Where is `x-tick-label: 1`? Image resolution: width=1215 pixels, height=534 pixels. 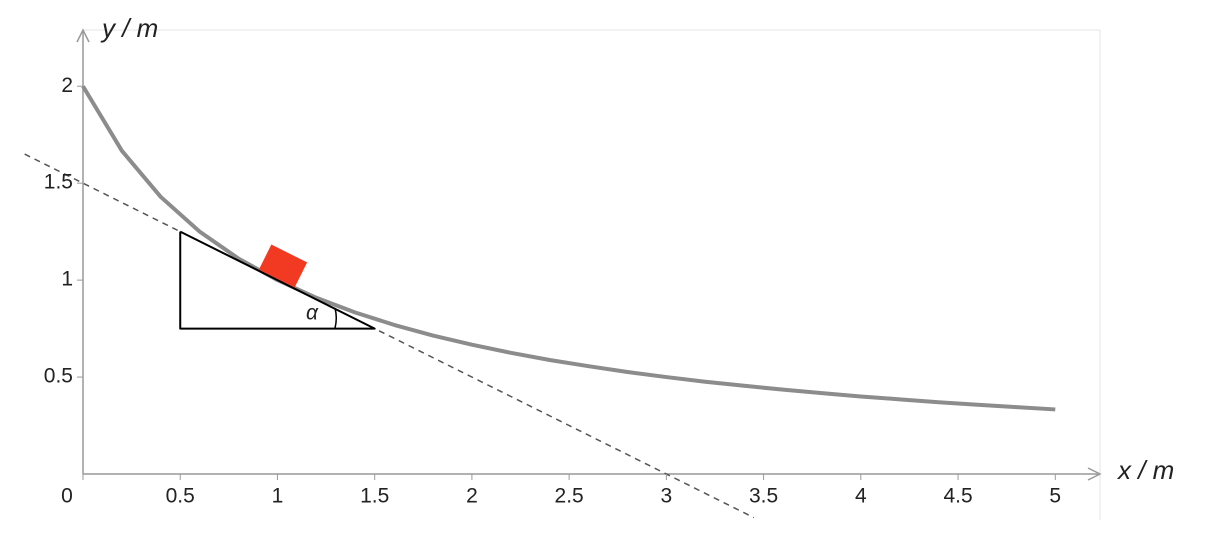 x-tick-label: 1 is located at coordinates (278, 496).